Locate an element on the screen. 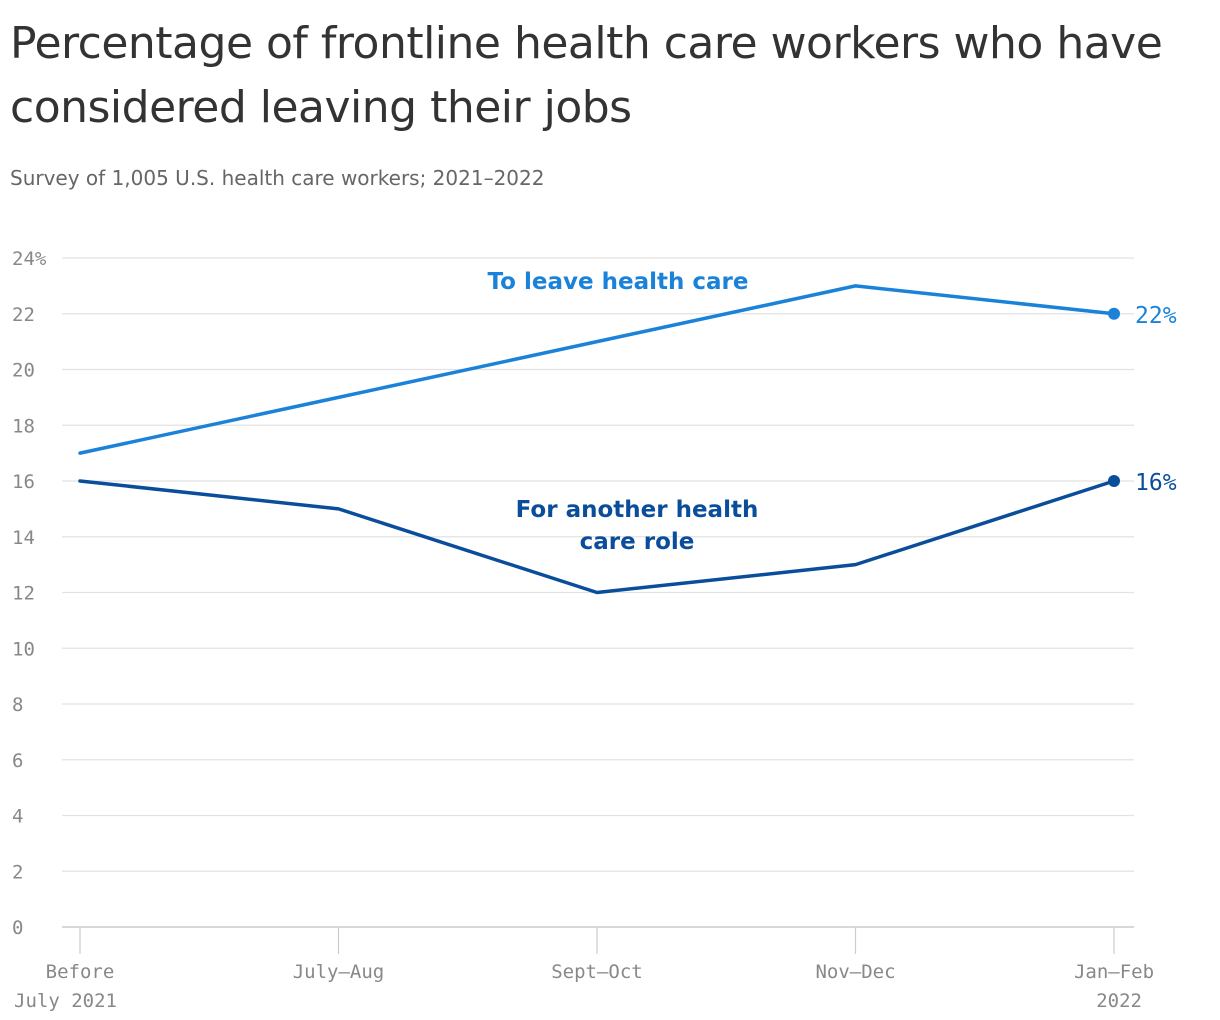 This screenshot has width=1220, height=1020. x-tick-label: Before July 2021 is located at coordinates (65, 986).